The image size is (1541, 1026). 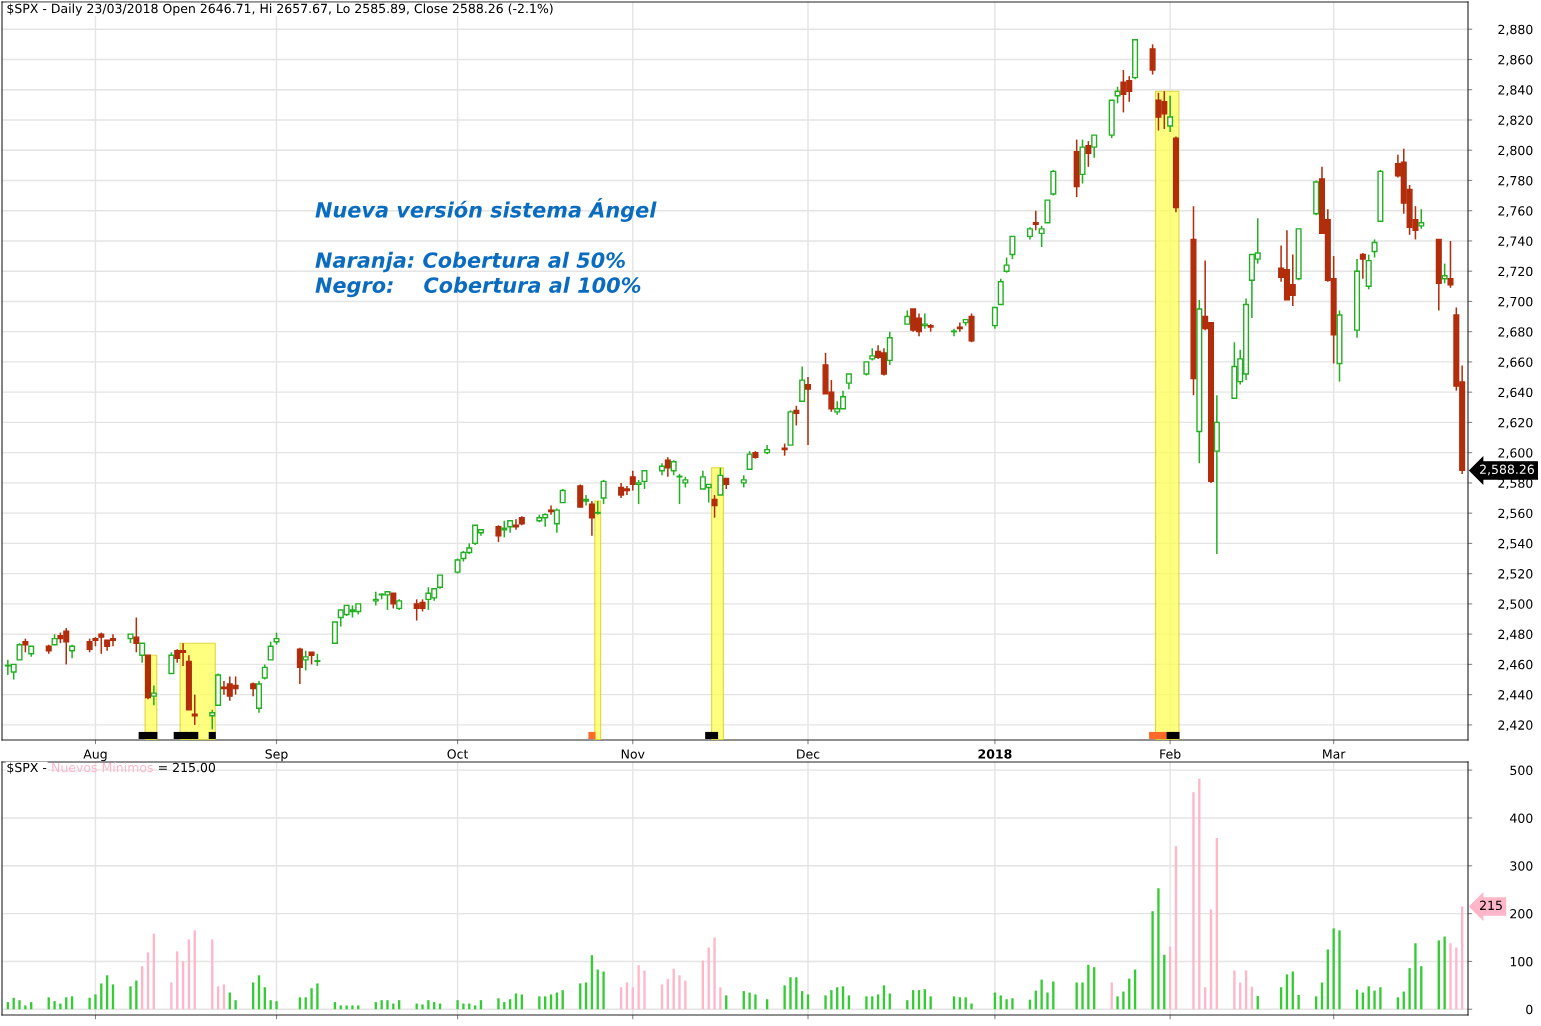 I want to click on y-tick-label: 2,880, so click(x=1515, y=30).